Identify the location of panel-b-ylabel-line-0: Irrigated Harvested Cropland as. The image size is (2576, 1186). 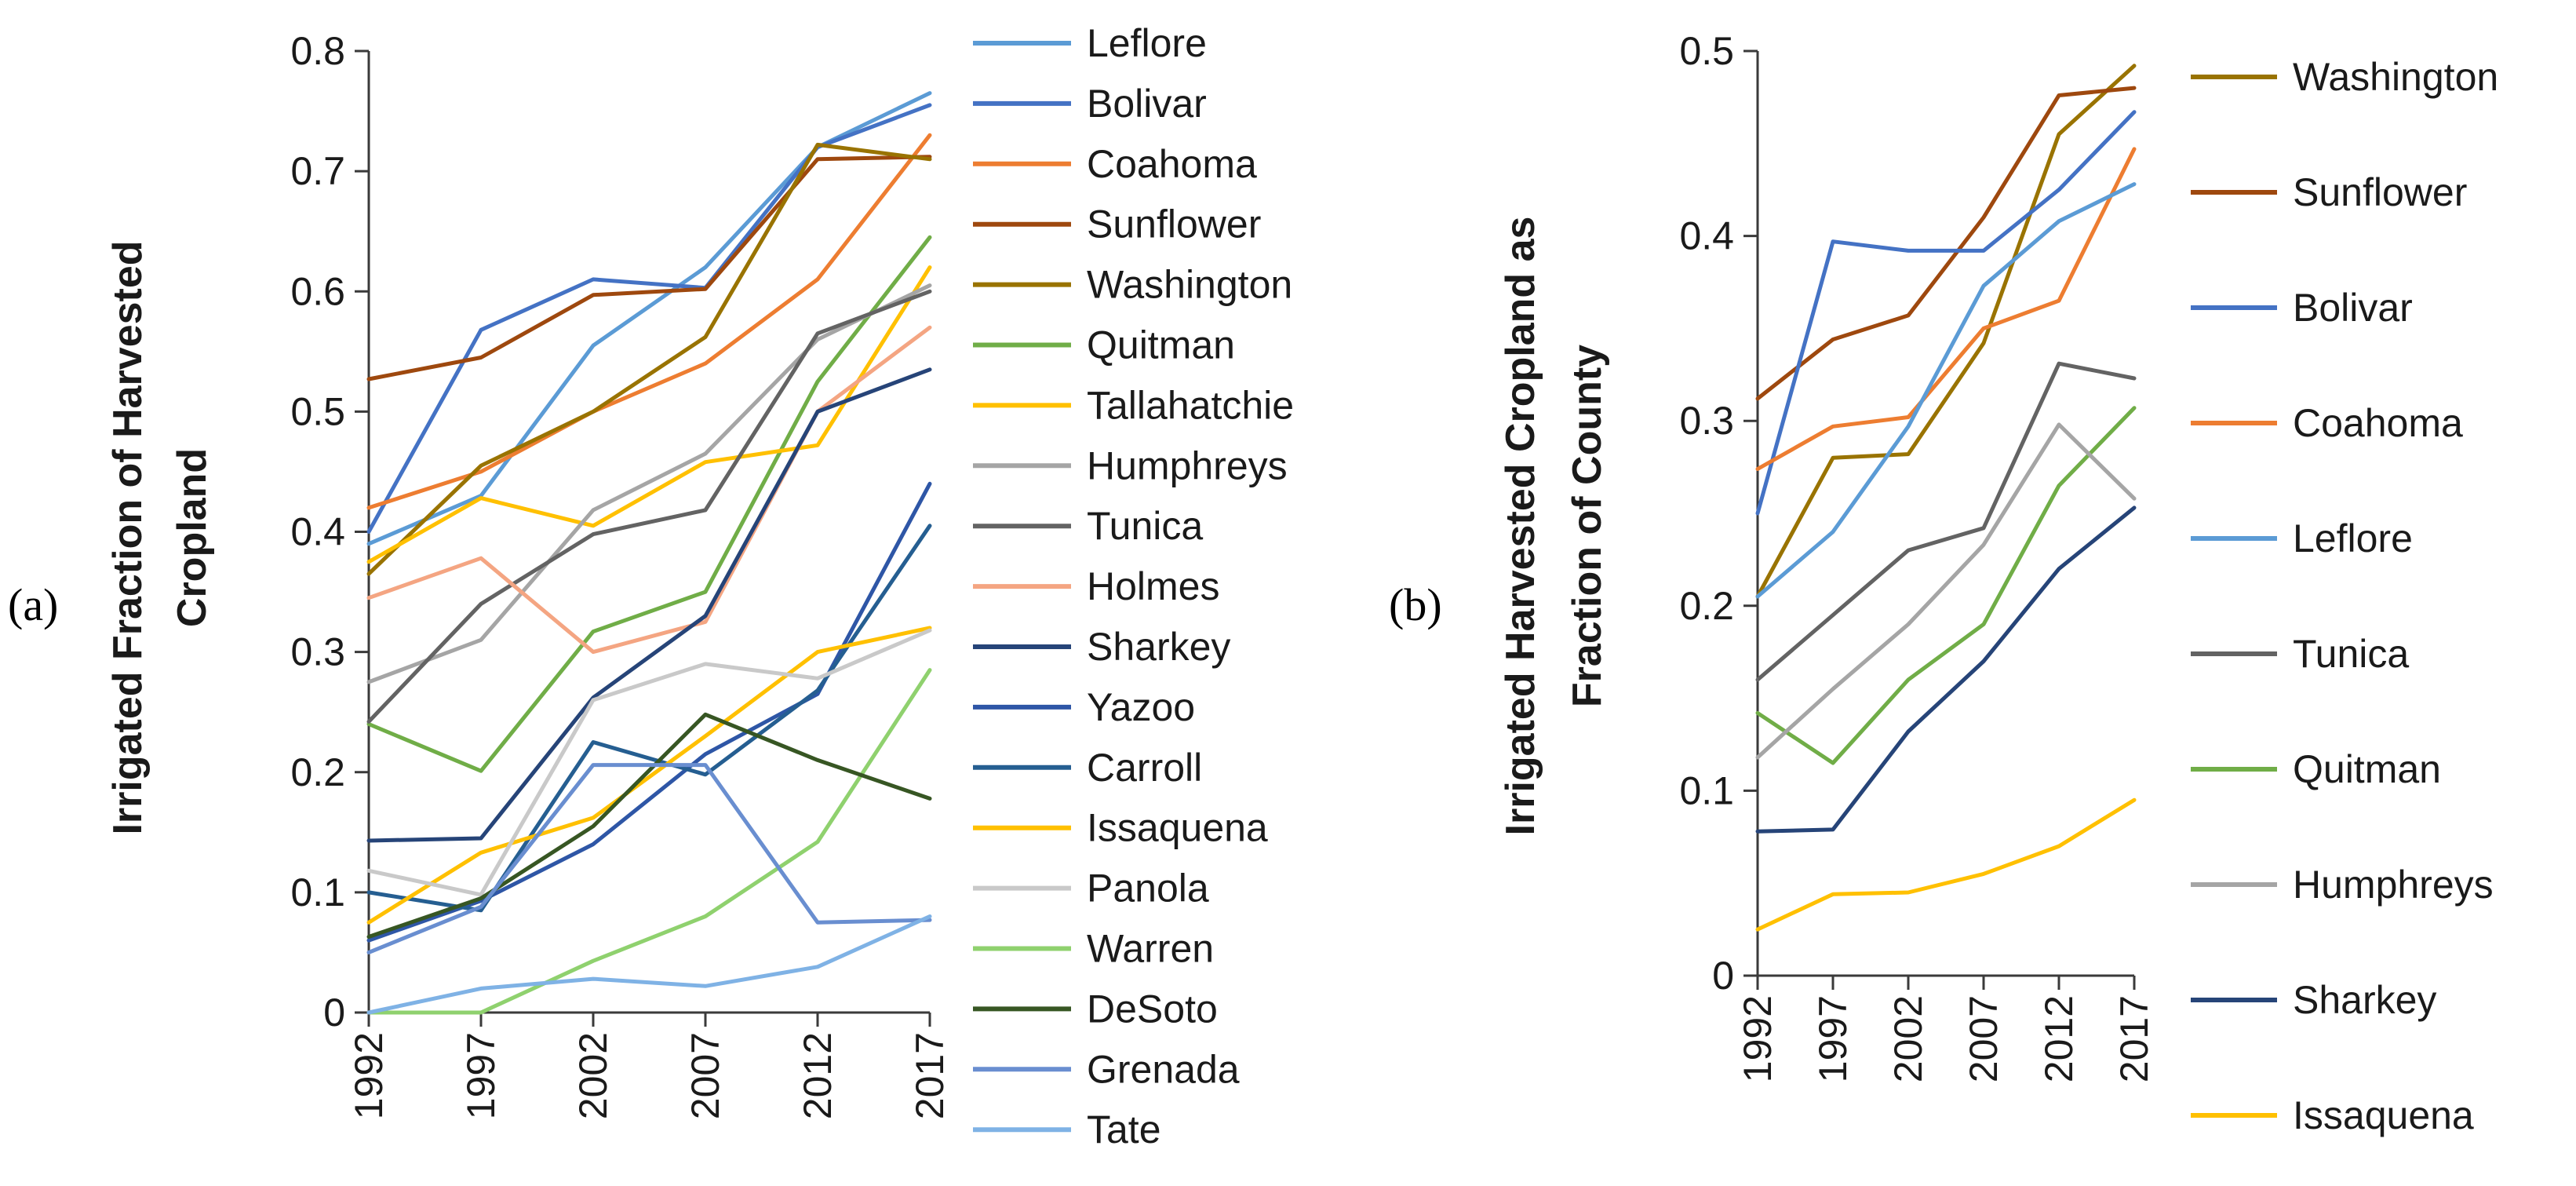
(1520, 526).